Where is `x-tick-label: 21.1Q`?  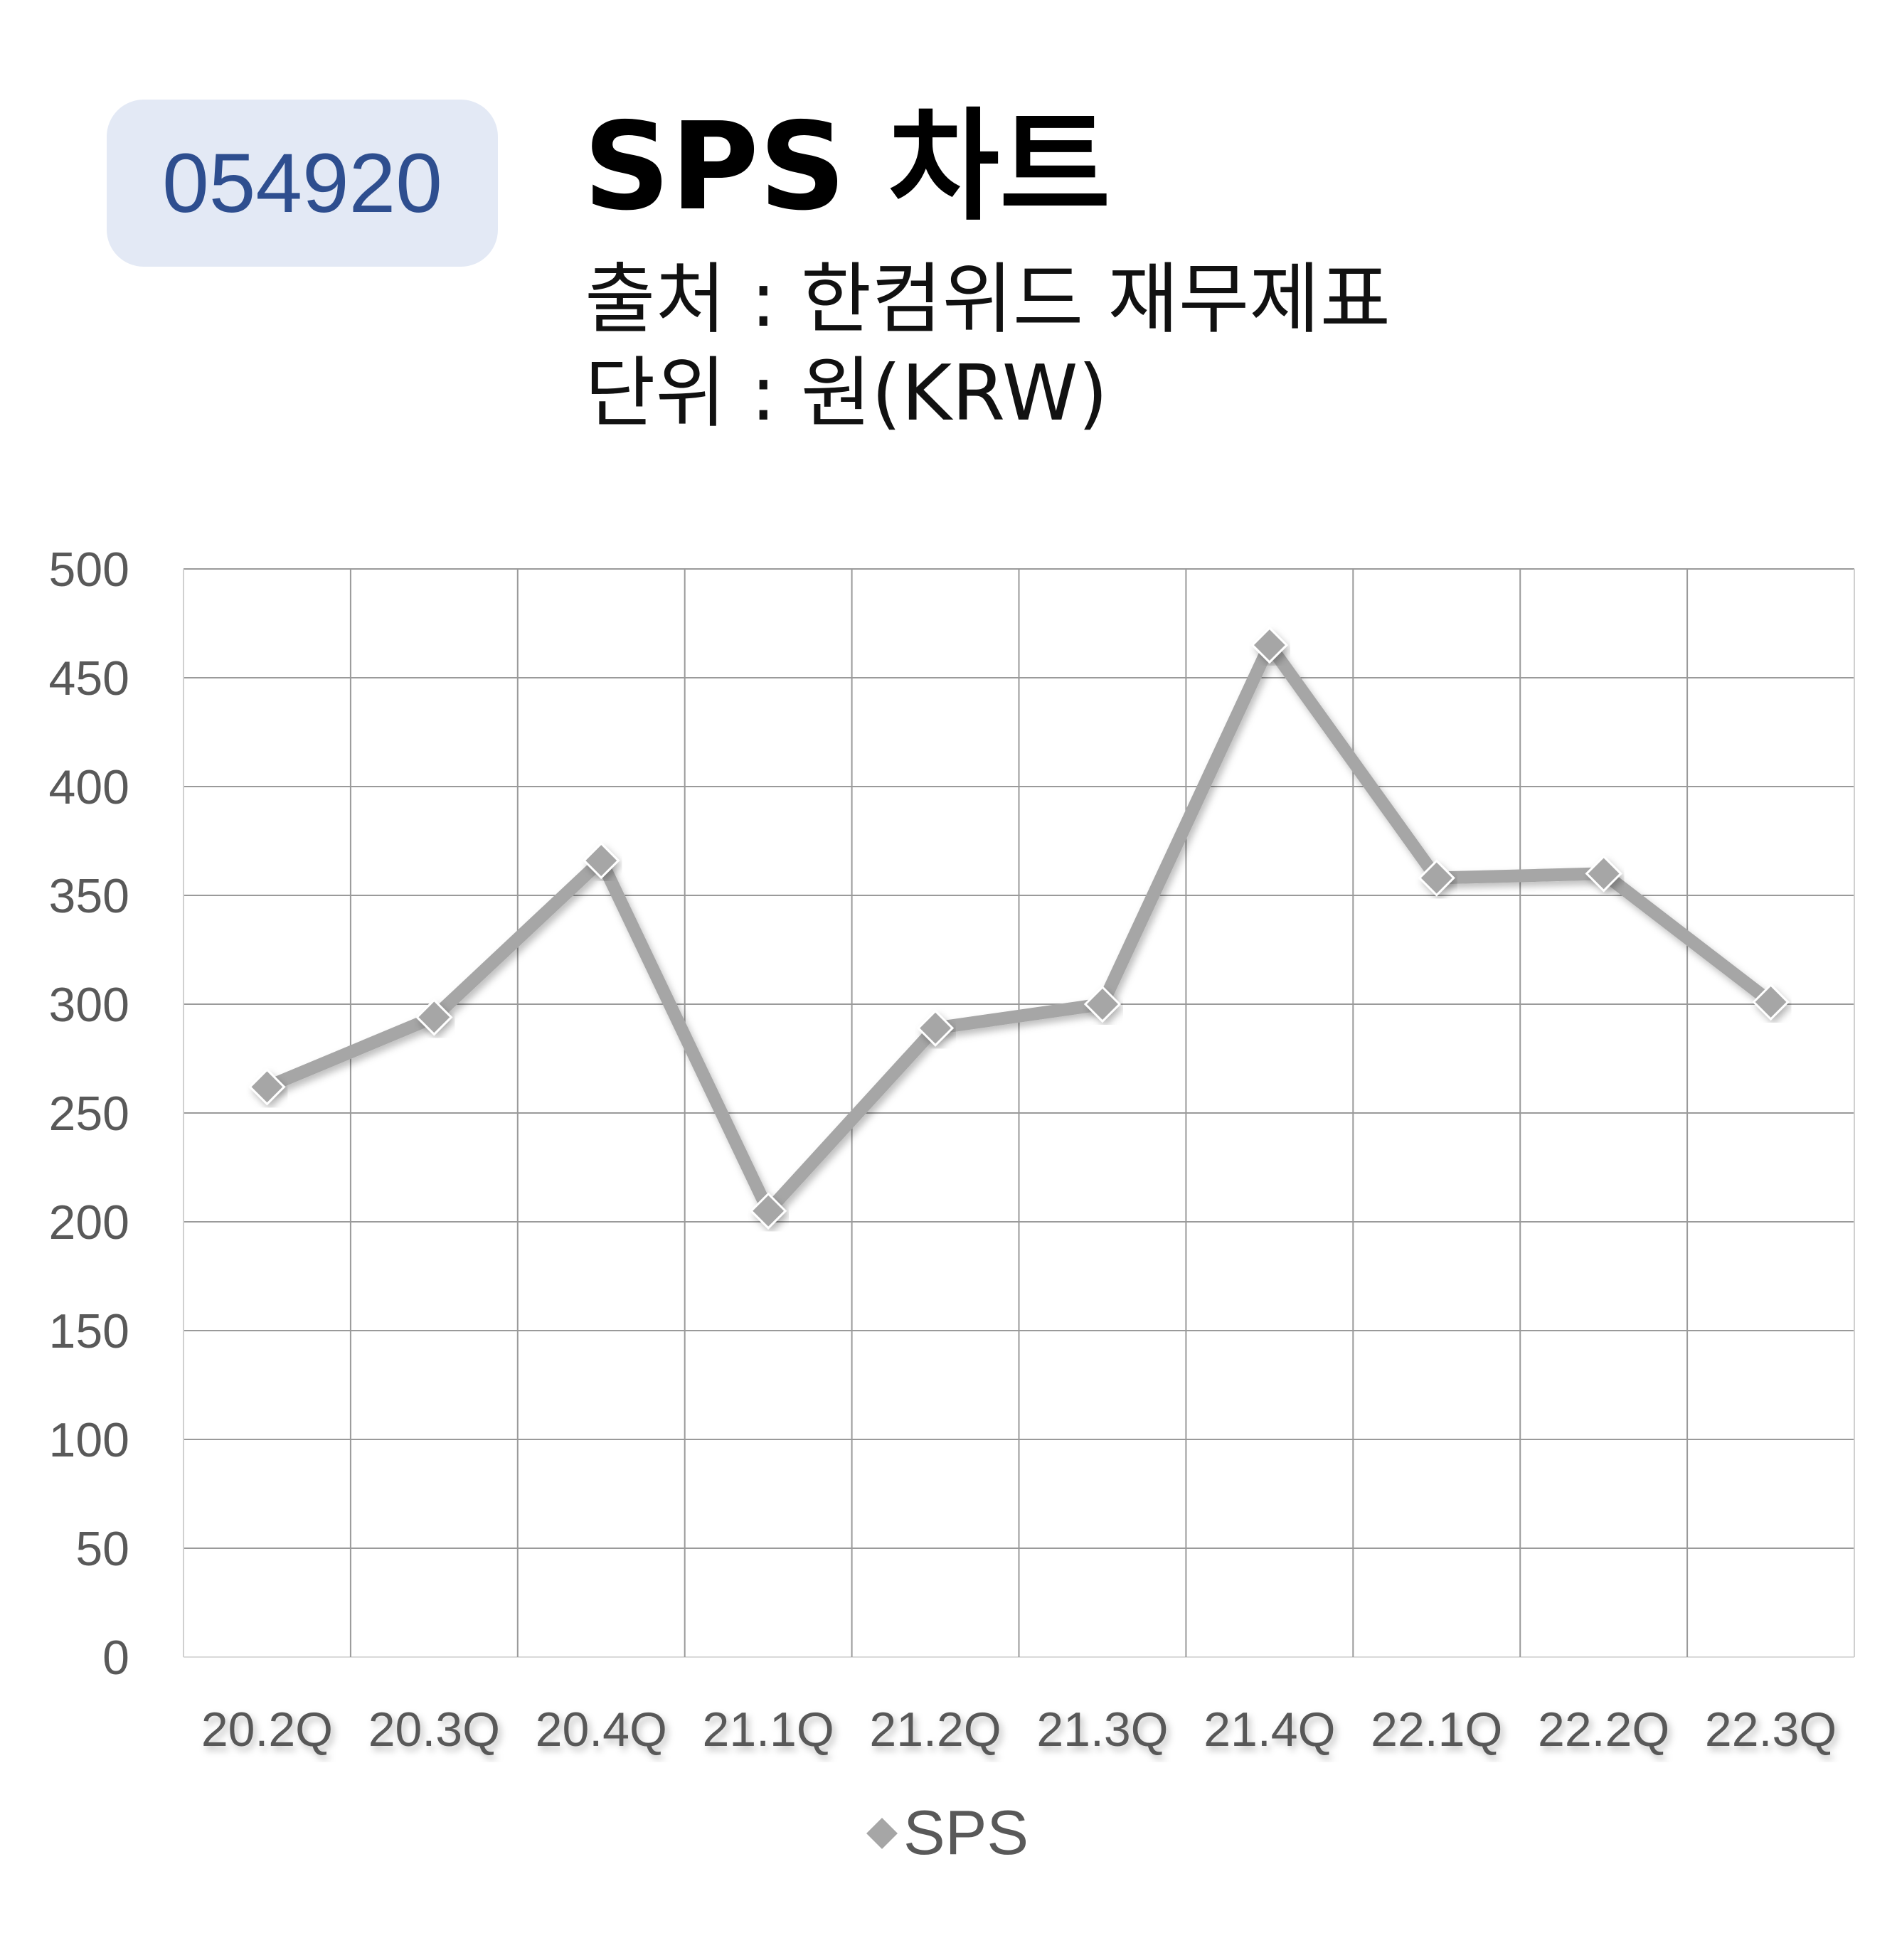 x-tick-label: 21.1Q is located at coordinates (768, 1730).